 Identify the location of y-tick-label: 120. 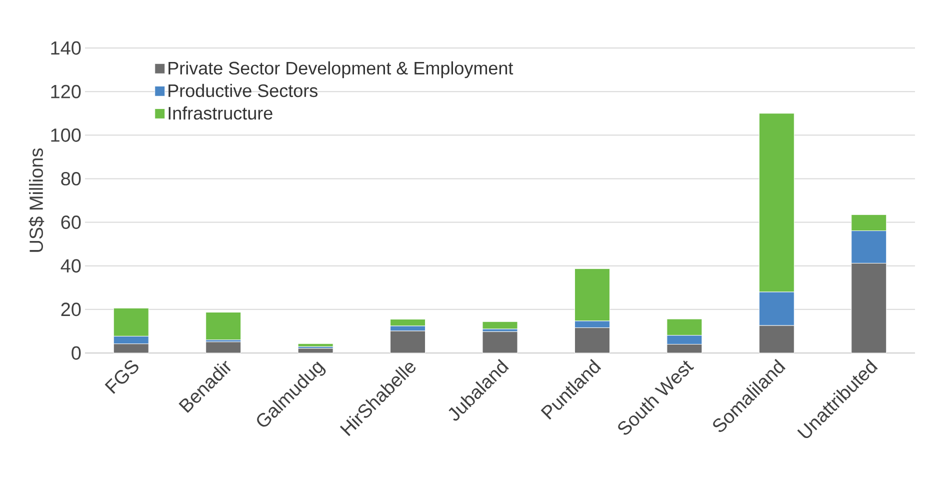
(66, 91).